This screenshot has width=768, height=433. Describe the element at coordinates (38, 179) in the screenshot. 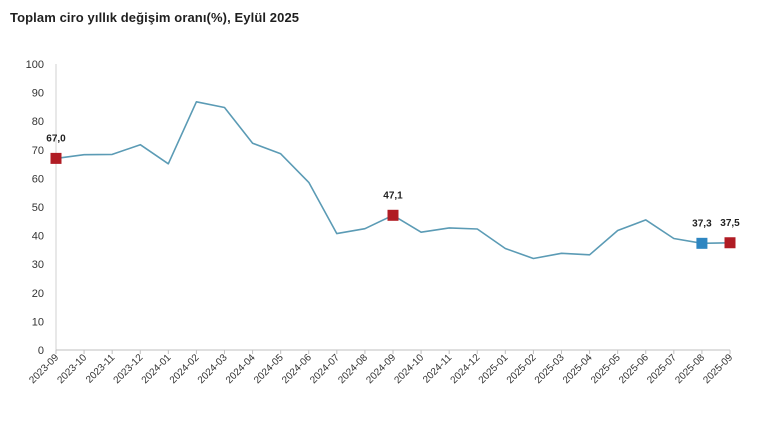

I see `y-tick-label: 60` at that location.